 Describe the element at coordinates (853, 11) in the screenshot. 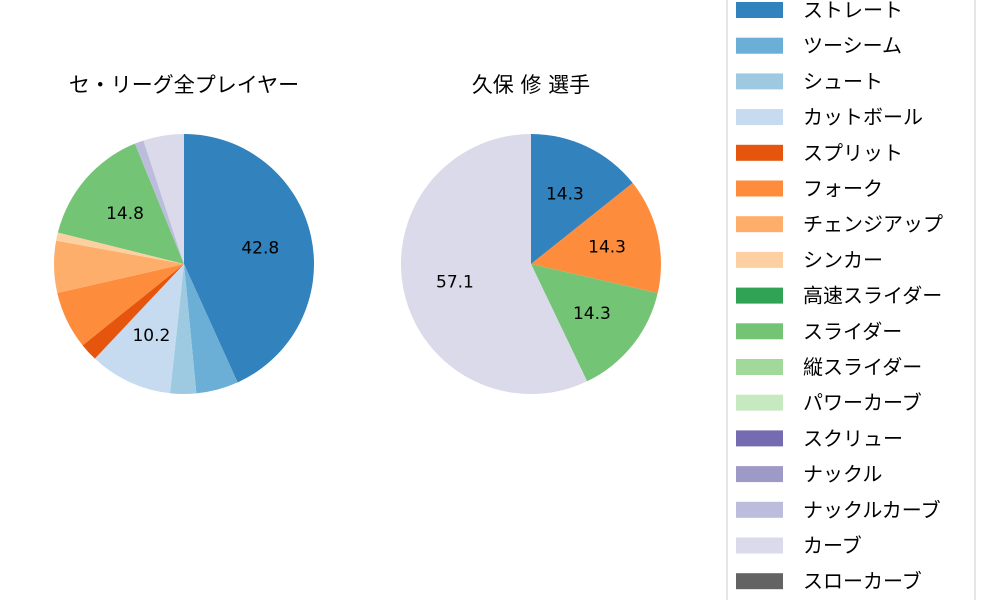

I see `legend-label: ストレート` at that location.